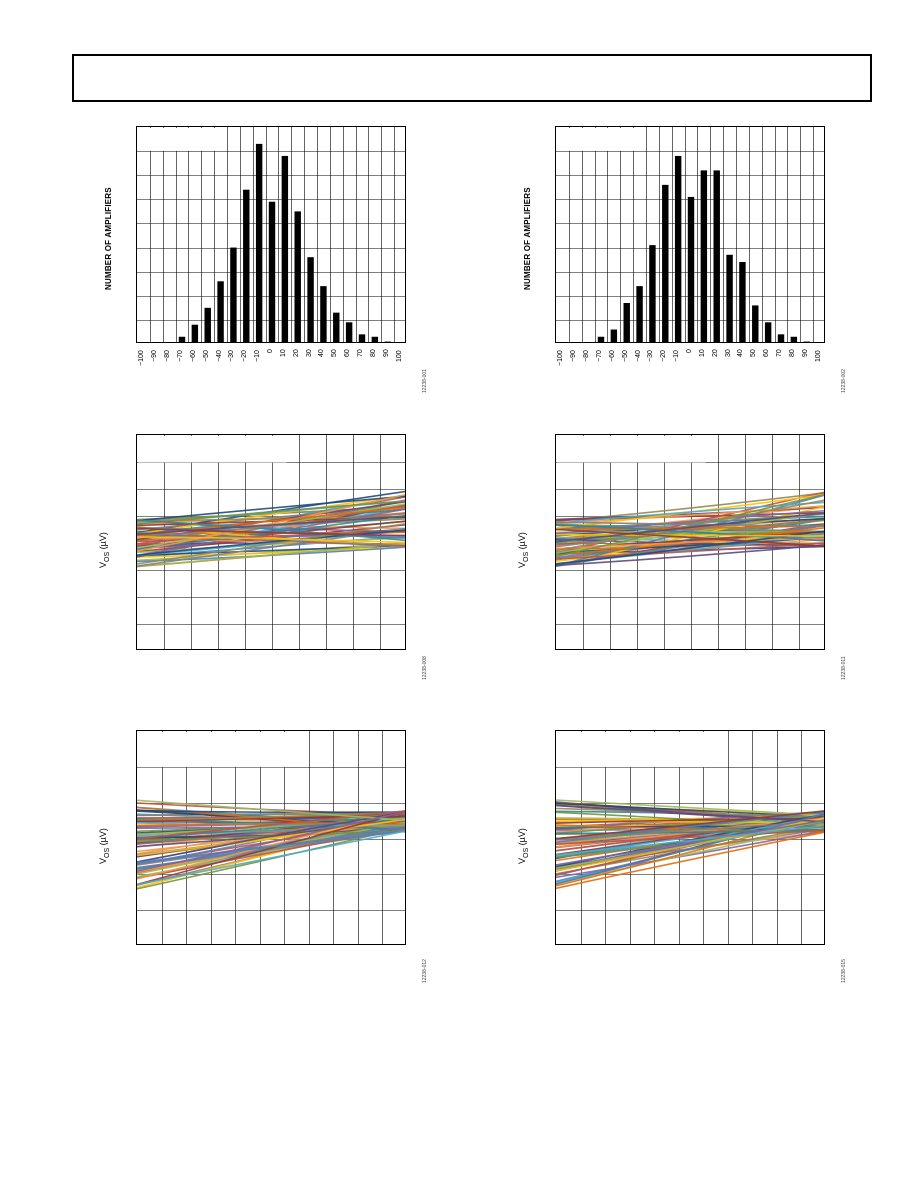 The height and width of the screenshot is (1188, 918). What do you see at coordinates (844, 381) in the screenshot?
I see `figure-id: 12238-002` at bounding box center [844, 381].